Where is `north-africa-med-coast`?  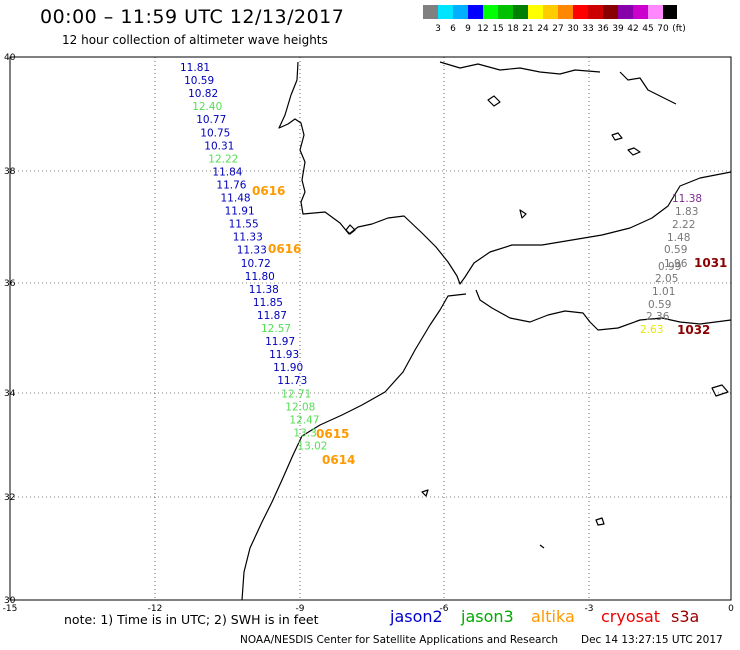
north-africa-med-coast is located at coordinates (603, 310).